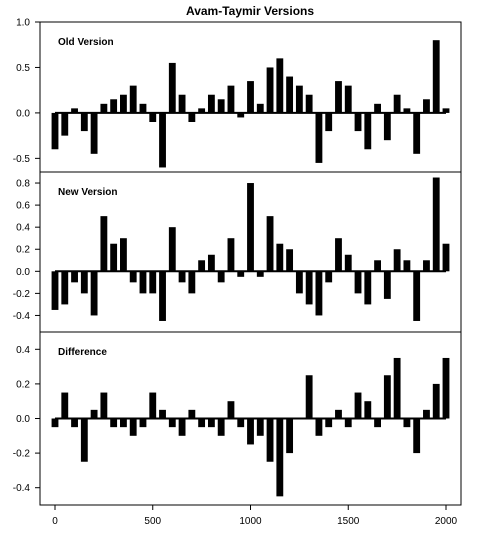  I want to click on x-tick-label: 2000, so click(446, 521).